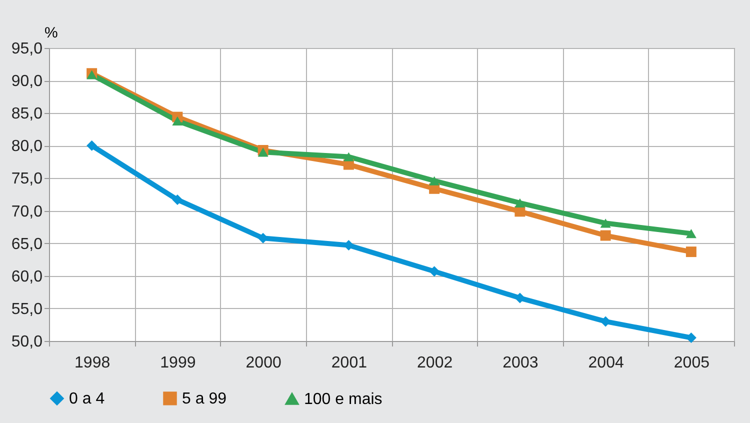 The image size is (750, 423). I want to click on x-tick-label: 2001, so click(349, 363).